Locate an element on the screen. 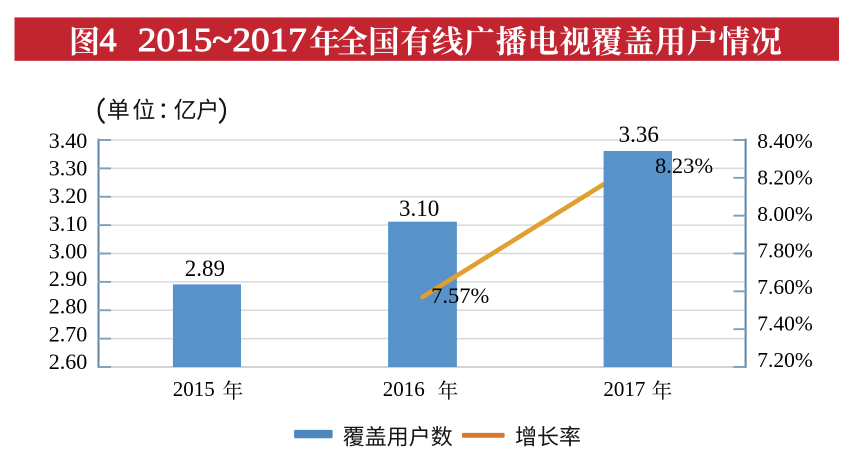 This screenshot has width=851, height=463. svg-text: 2015 is located at coordinates (194, 389).